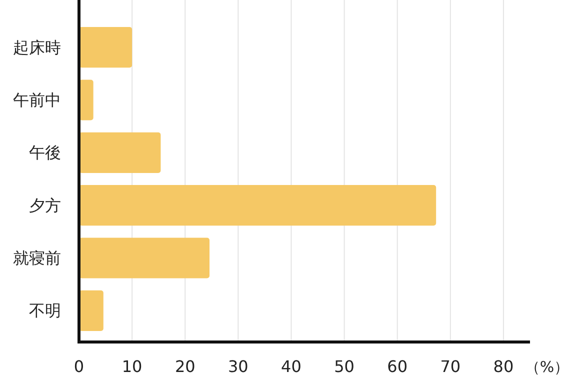  What do you see at coordinates (185, 366) in the screenshot?
I see `x-tick-label: 20` at bounding box center [185, 366].